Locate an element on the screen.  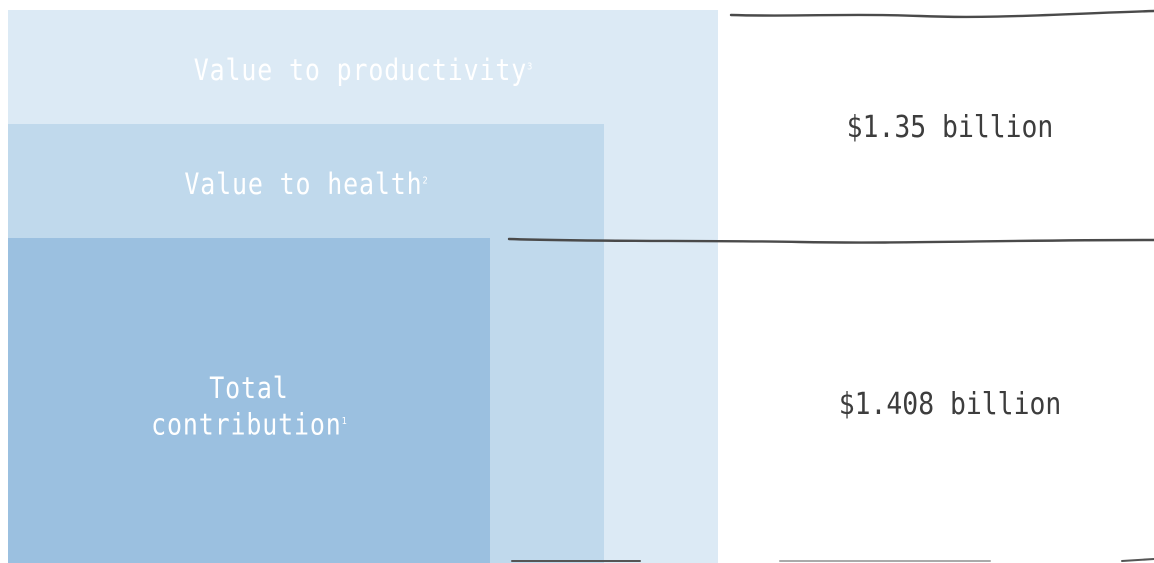
value-to-productivity-text: Value to productivity is located at coordinates (360, 70).